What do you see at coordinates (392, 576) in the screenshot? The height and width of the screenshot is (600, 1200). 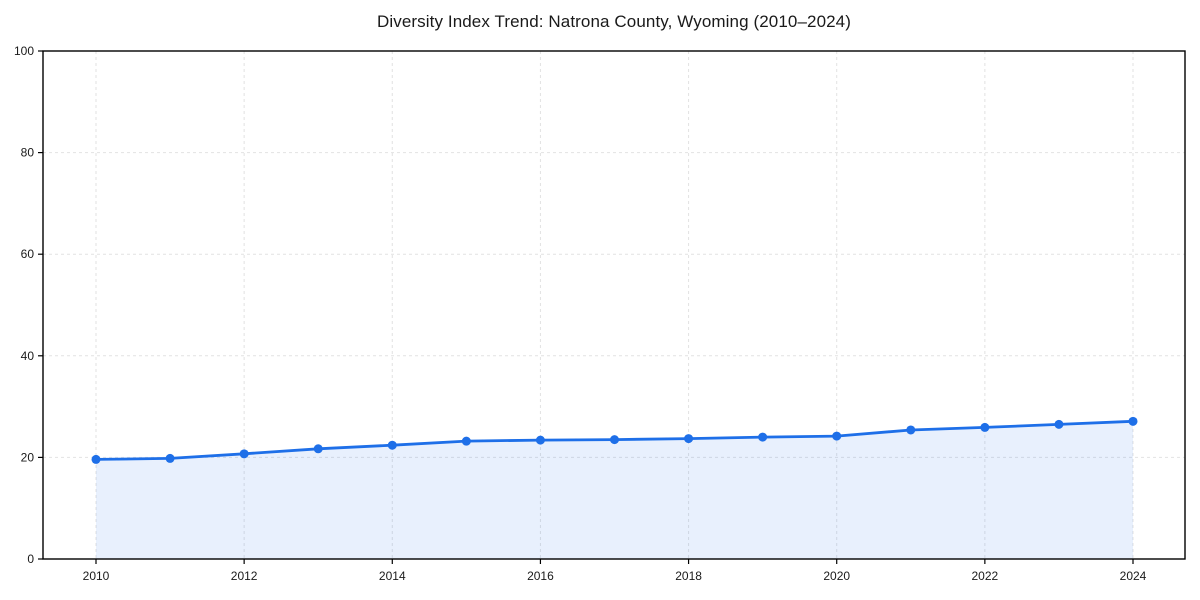 I see `x-tick-label: 2014` at bounding box center [392, 576].